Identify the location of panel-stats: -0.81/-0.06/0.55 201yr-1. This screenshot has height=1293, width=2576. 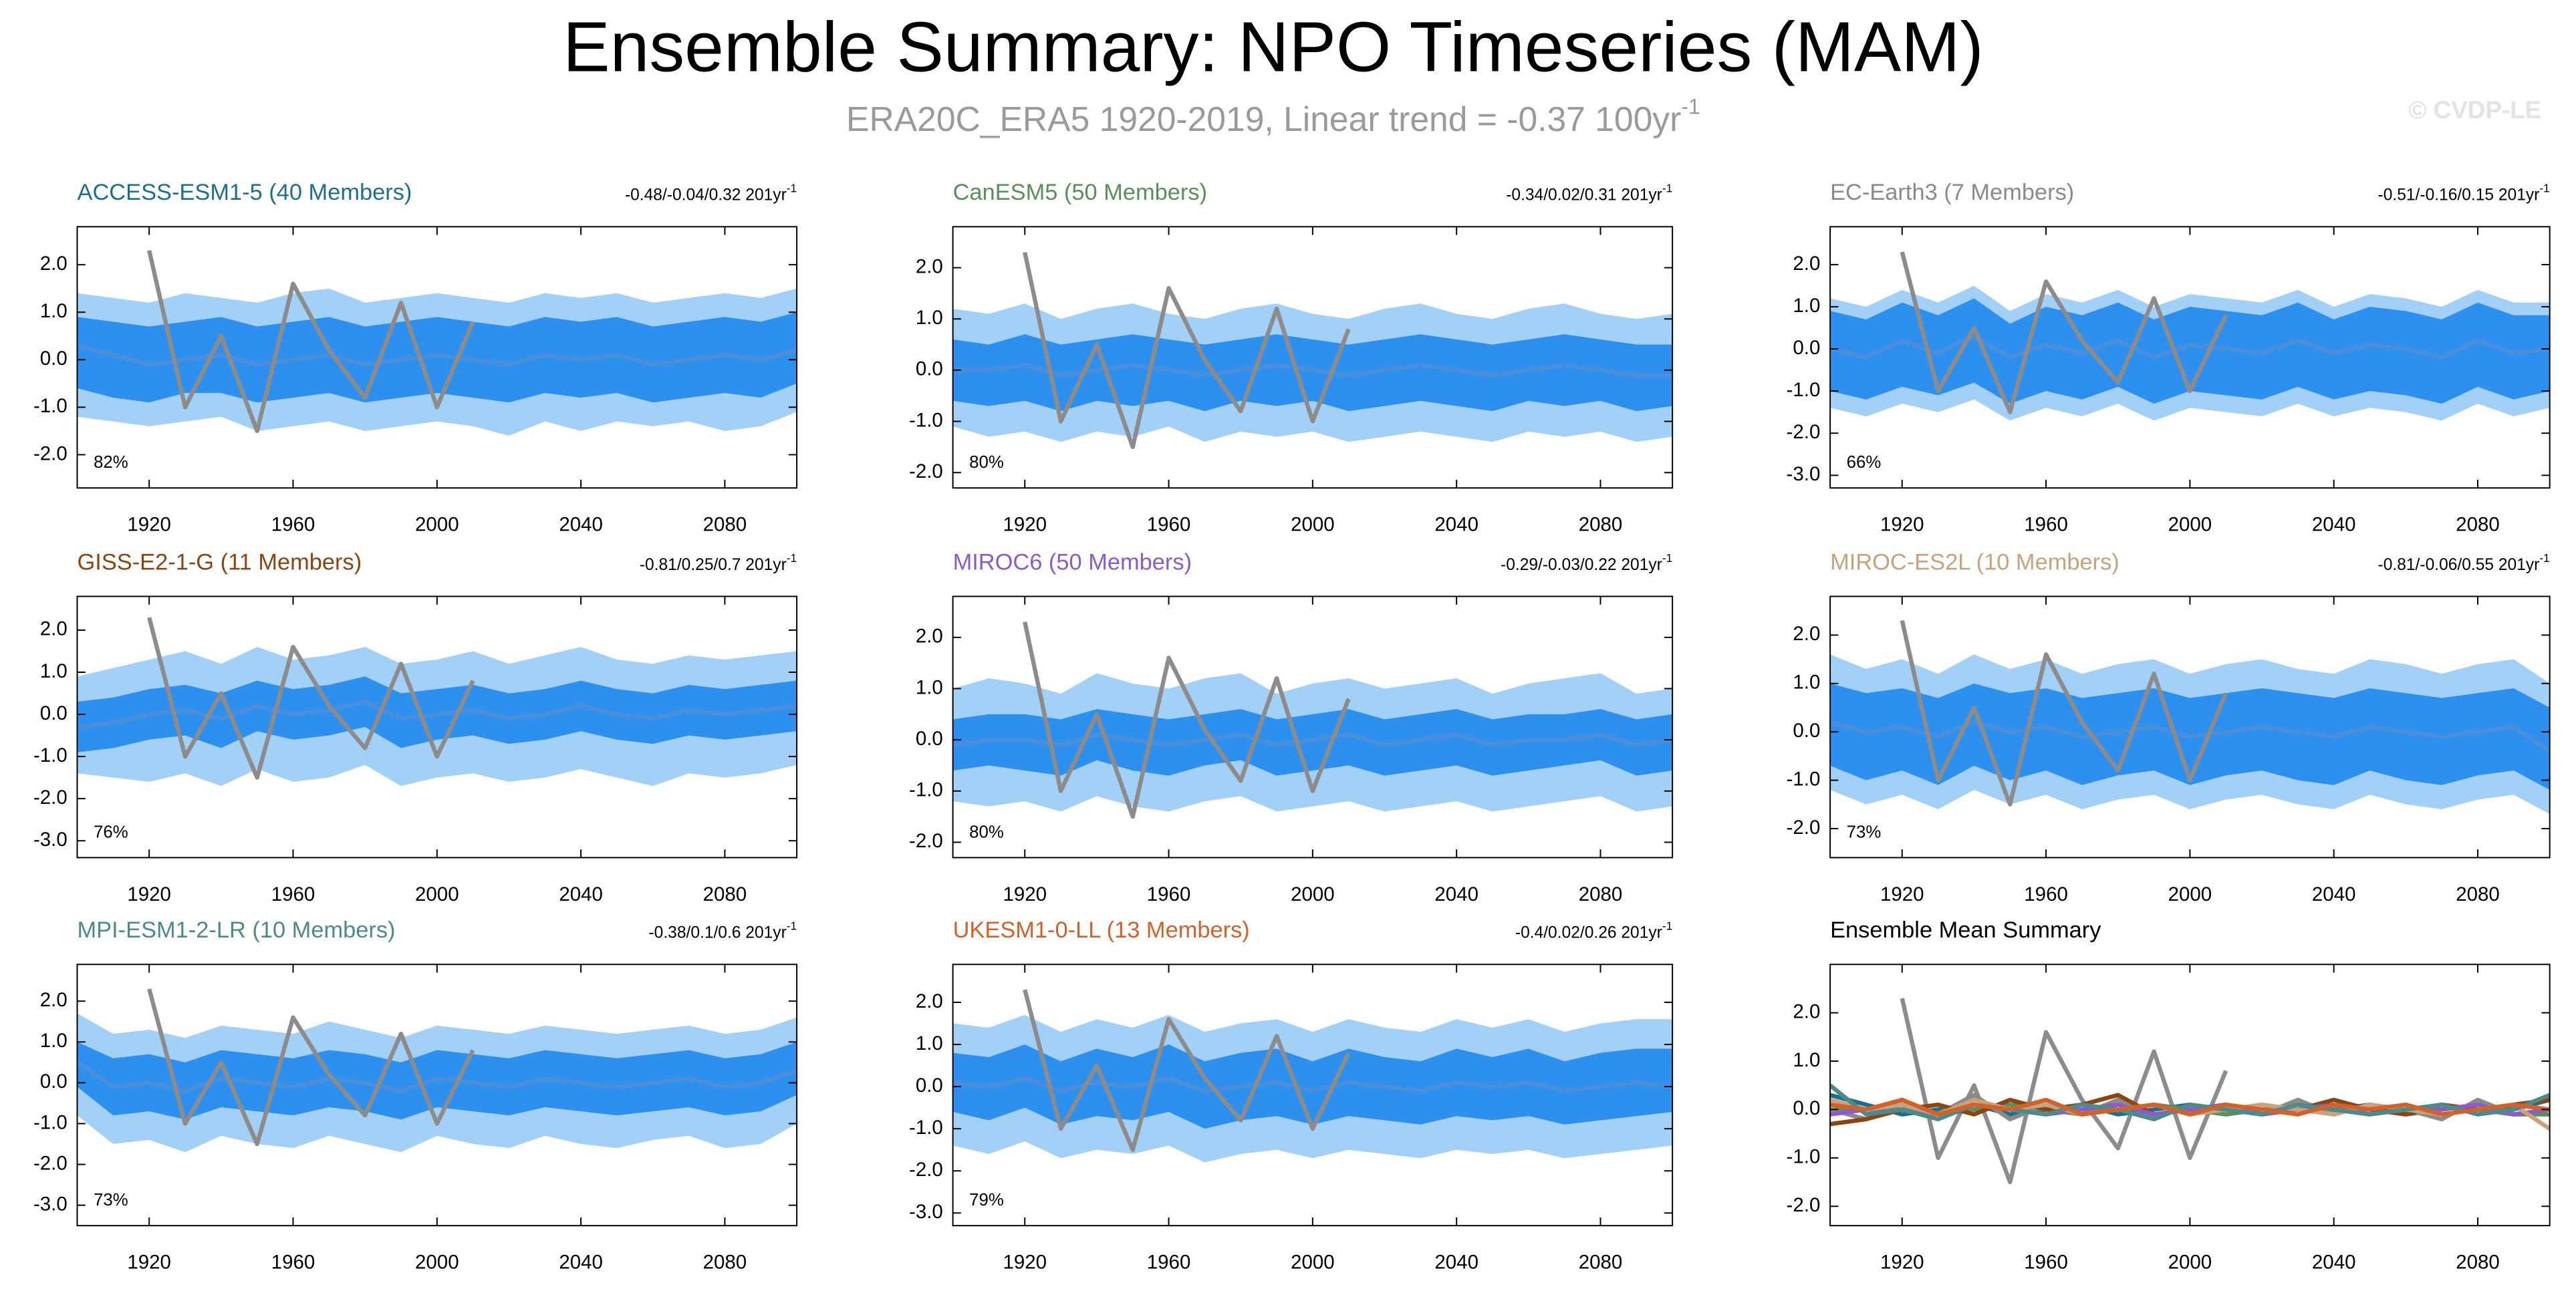
(2464, 562).